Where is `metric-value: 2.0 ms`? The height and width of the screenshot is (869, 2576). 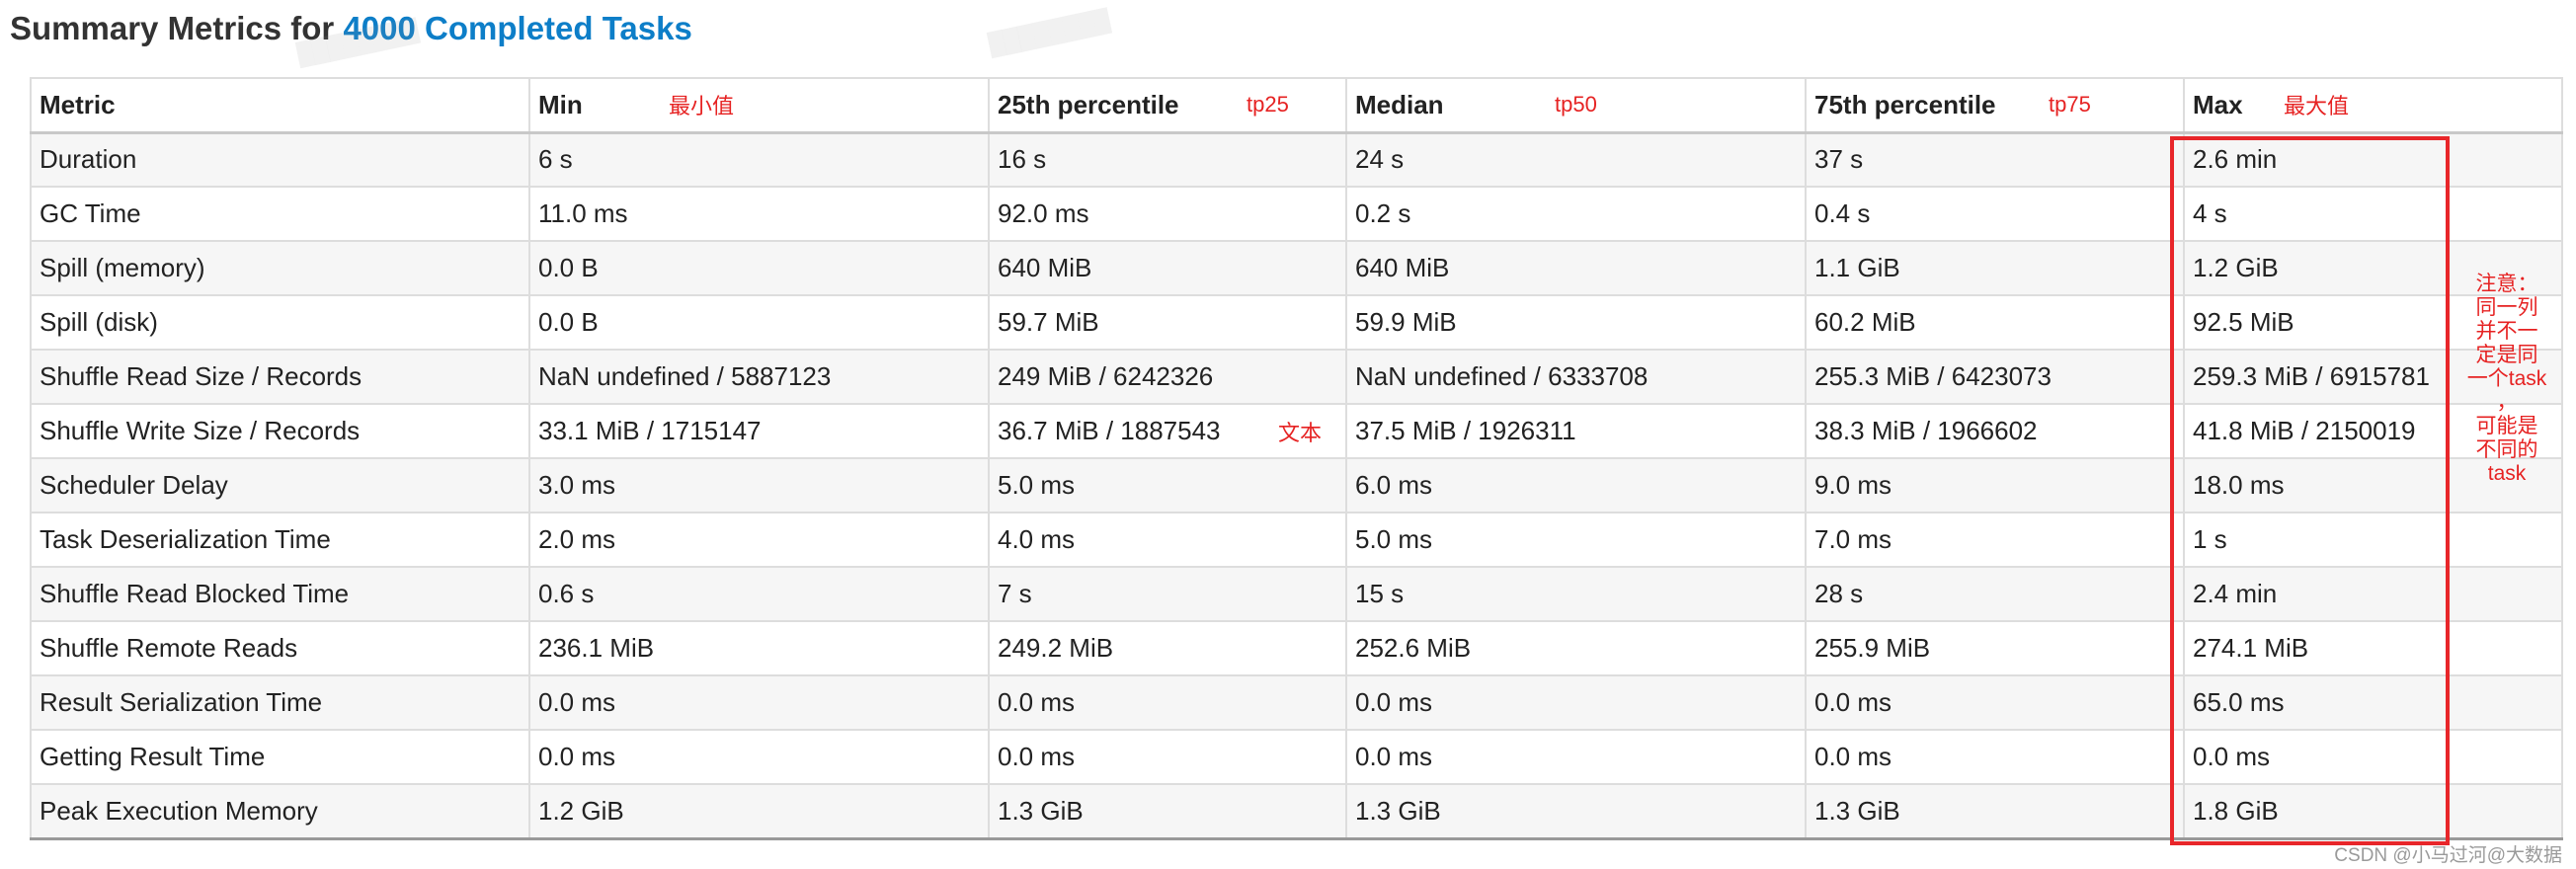 metric-value: 2.0 ms is located at coordinates (577, 539).